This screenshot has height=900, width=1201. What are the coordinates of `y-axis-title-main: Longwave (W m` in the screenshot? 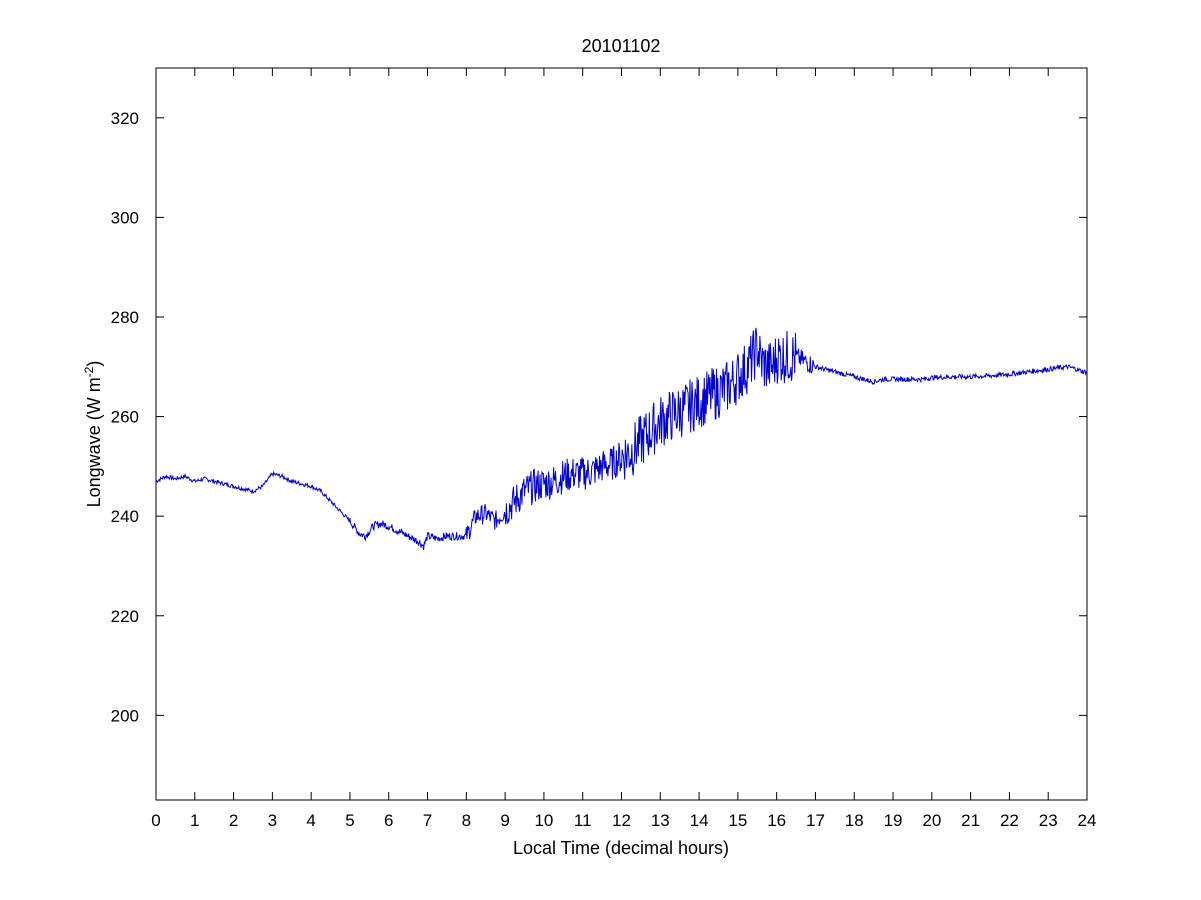 It's located at (94, 442).